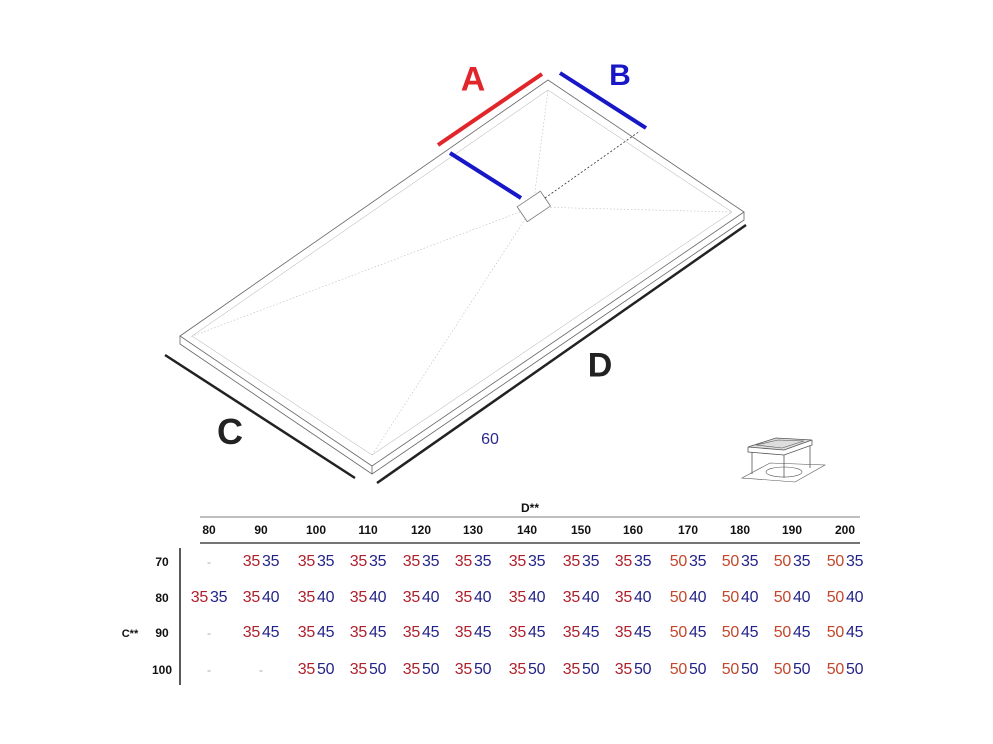 Image resolution: width=993 pixels, height=744 pixels. What do you see at coordinates (620, 75) in the screenshot?
I see `label-b: B` at bounding box center [620, 75].